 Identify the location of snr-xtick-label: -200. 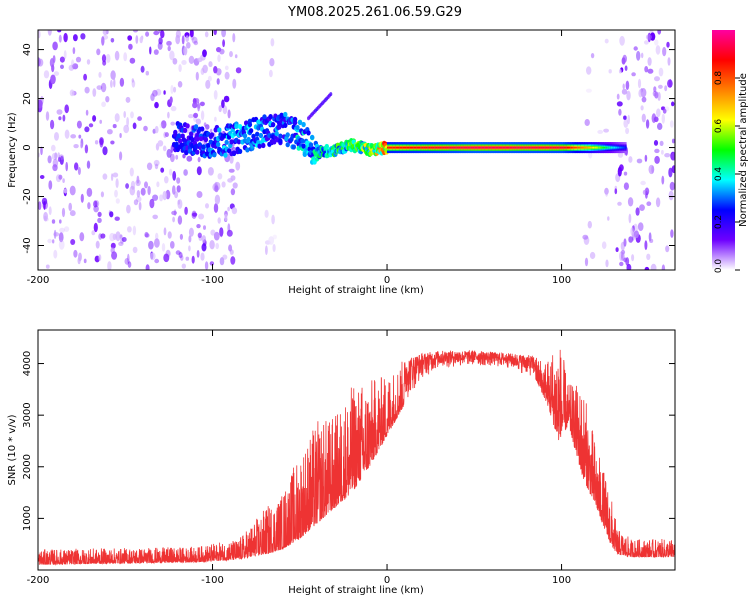
(38, 580).